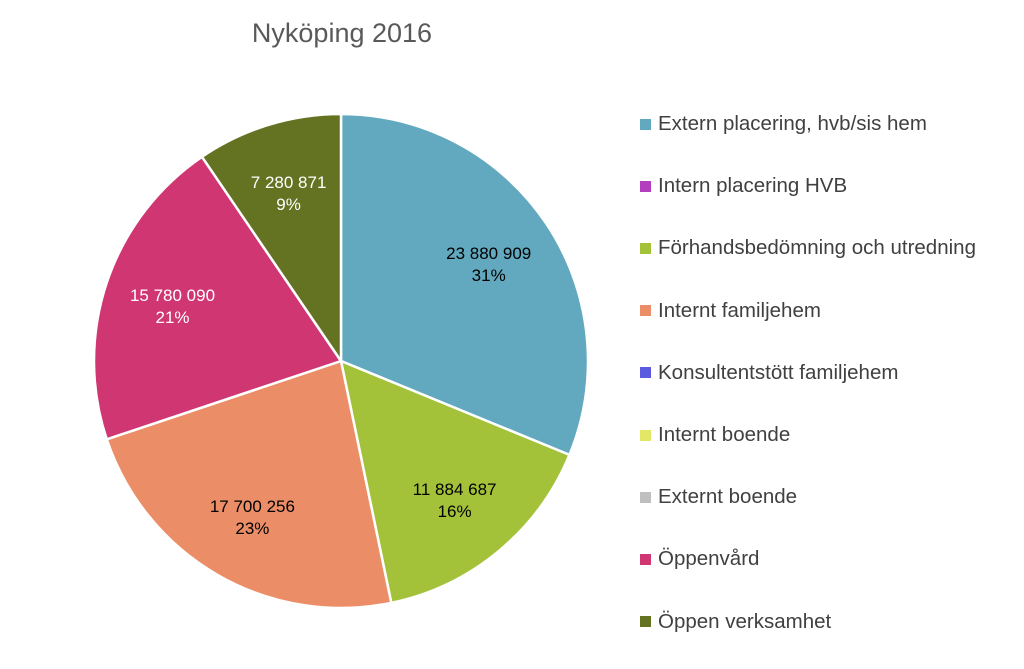 This screenshot has width=1024, height=669. Describe the element at coordinates (488, 253) in the screenshot. I see `data-label-value: 23 880 909` at that location.